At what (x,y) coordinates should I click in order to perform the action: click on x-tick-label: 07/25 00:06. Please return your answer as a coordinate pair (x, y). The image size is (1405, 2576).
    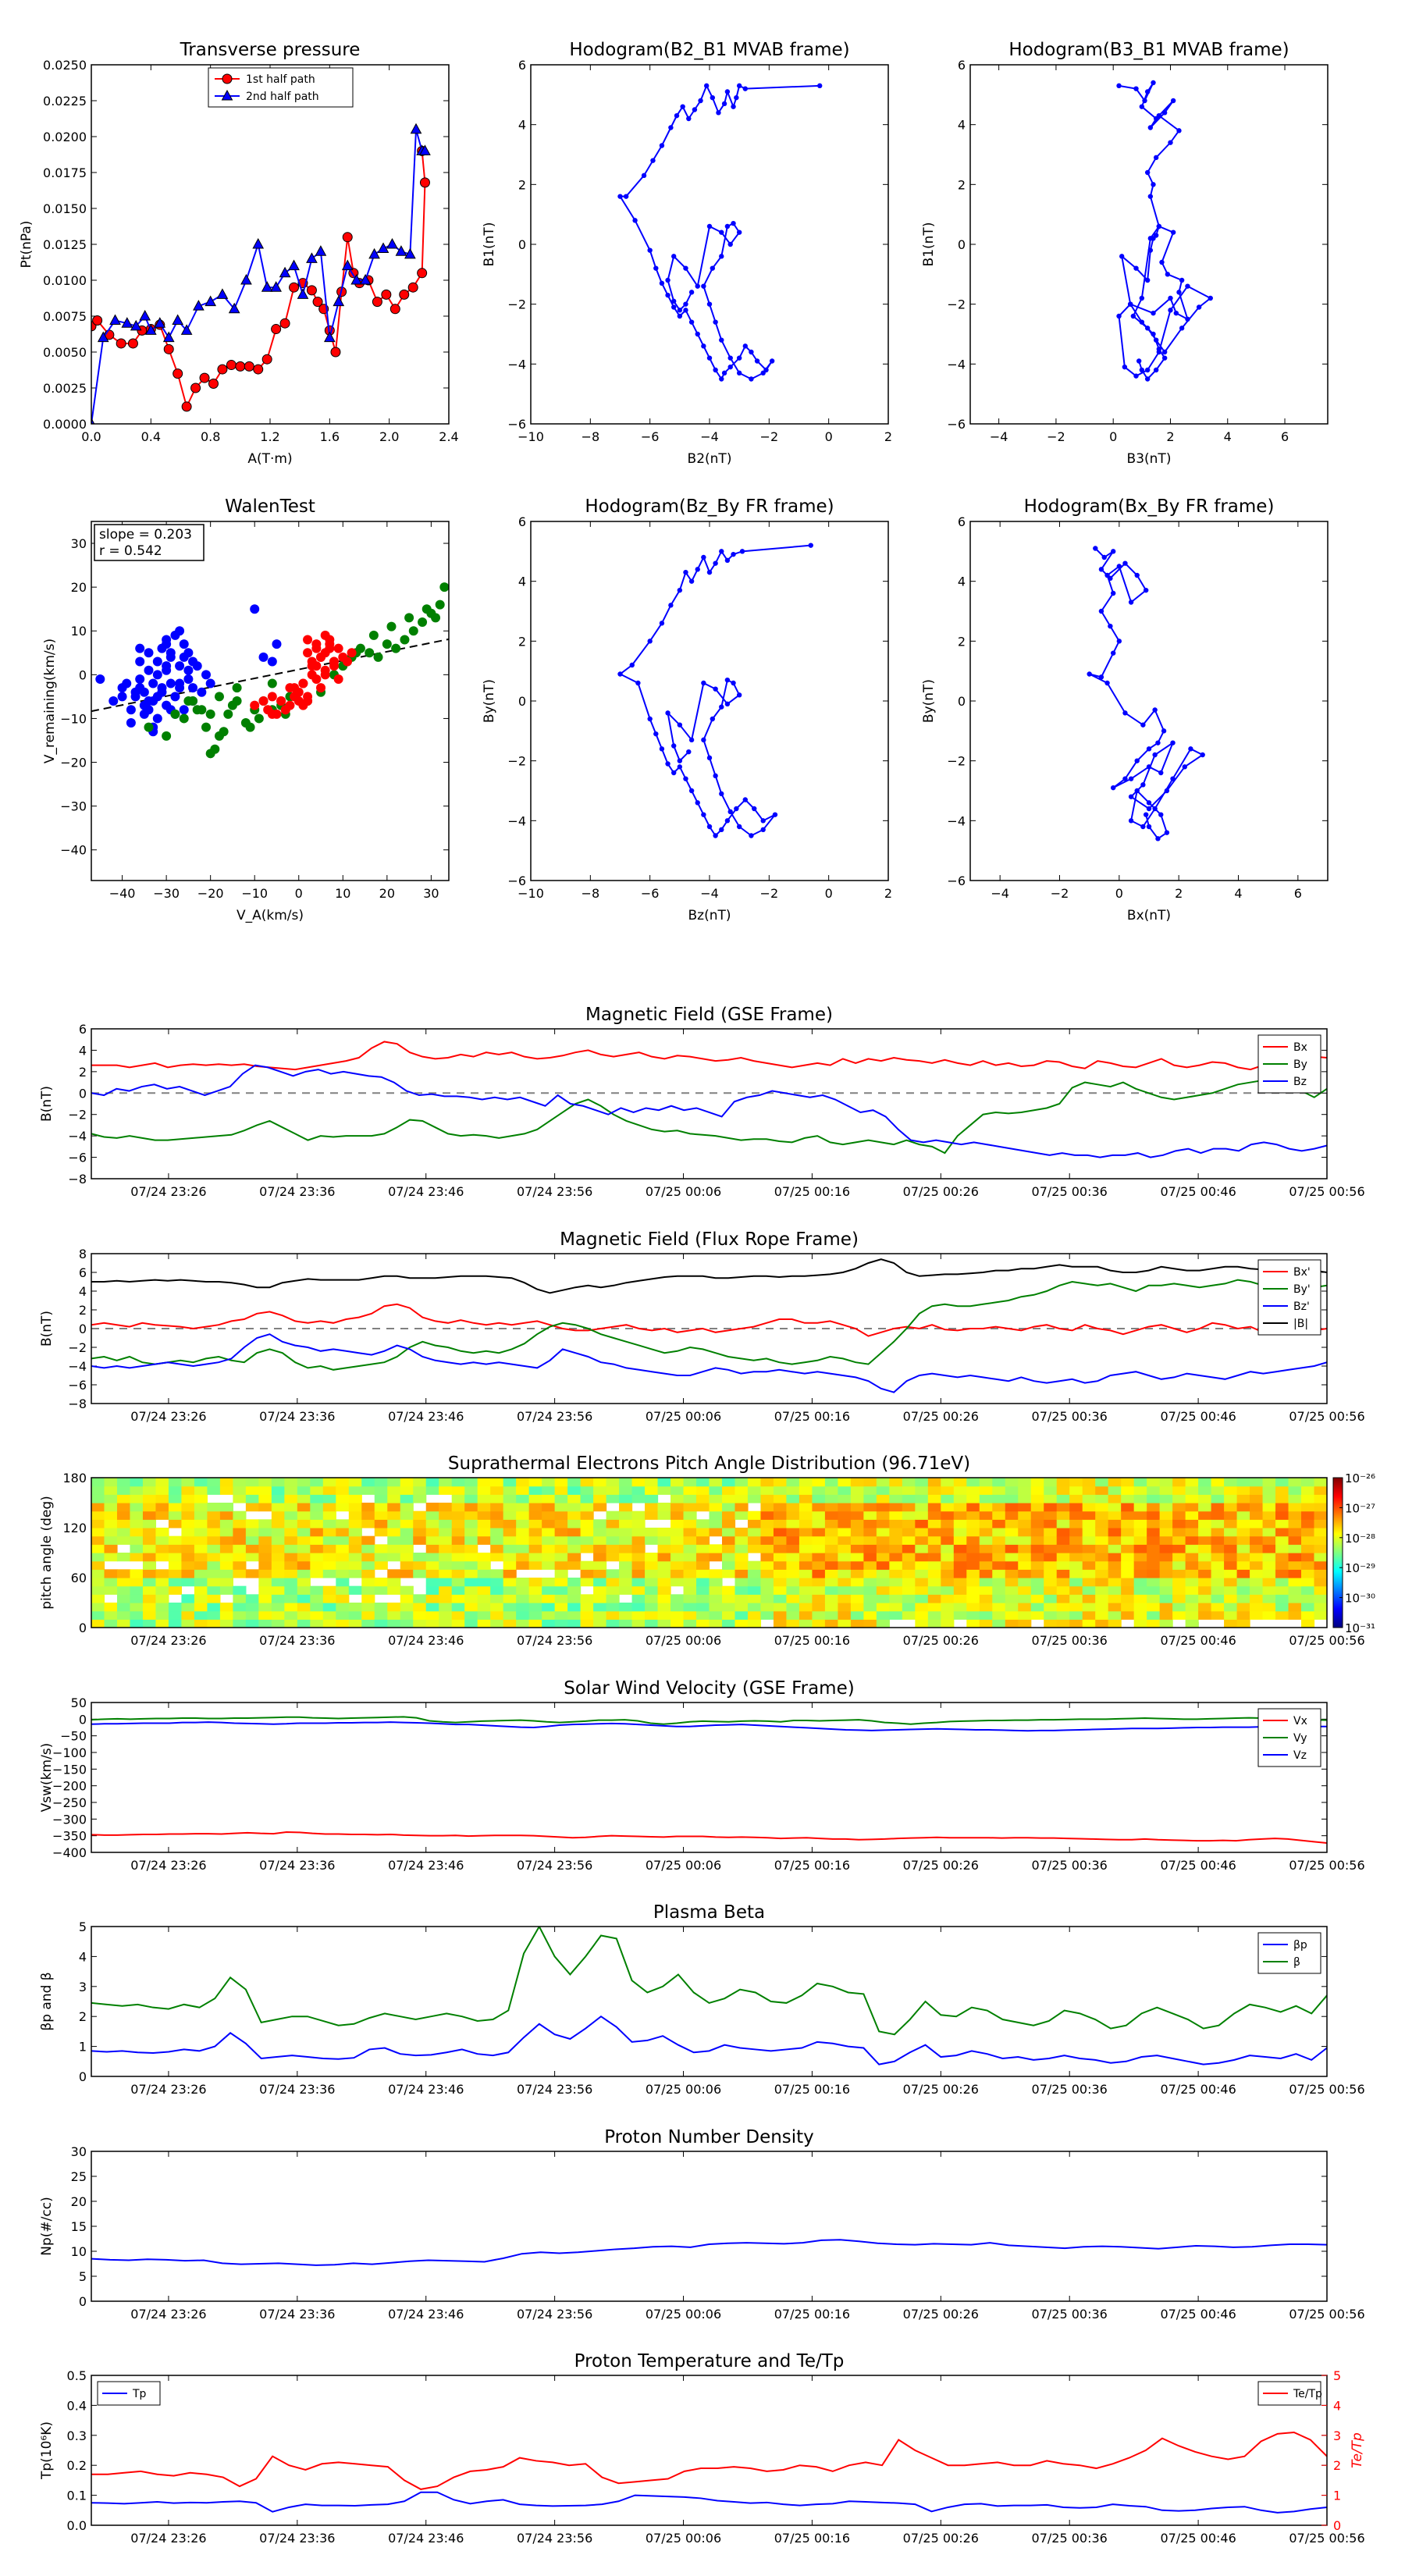
    Looking at the image, I should click on (683, 2538).